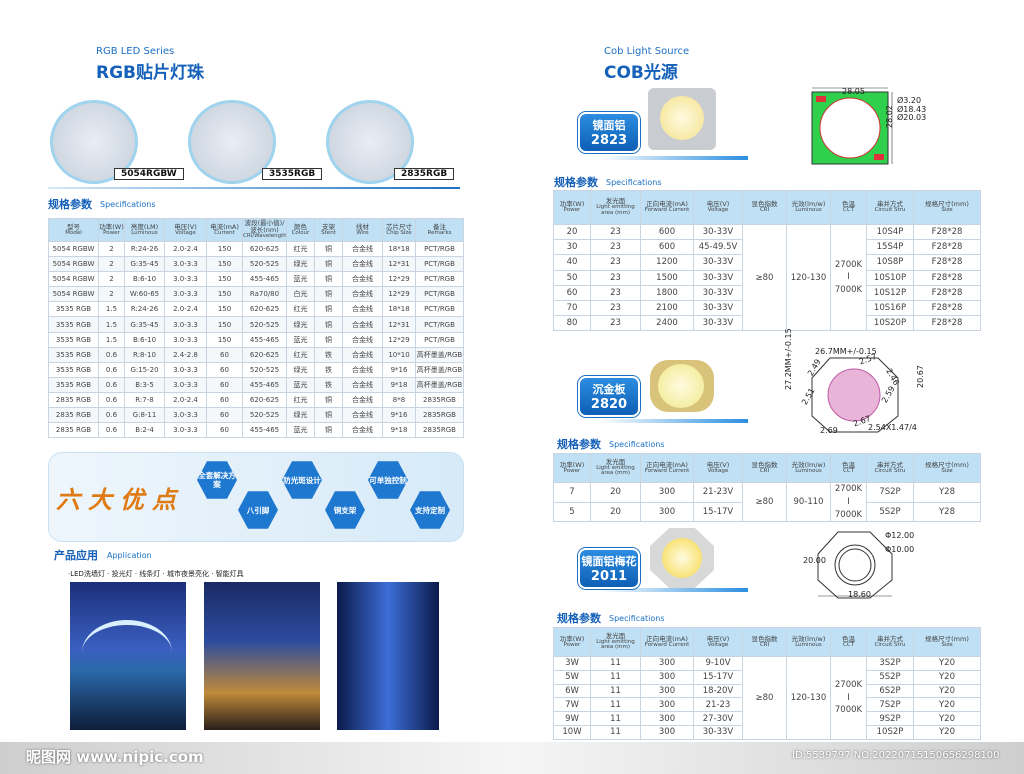  Describe the element at coordinates (224, 339) in the screenshot. I see `table-cell: 150` at that location.